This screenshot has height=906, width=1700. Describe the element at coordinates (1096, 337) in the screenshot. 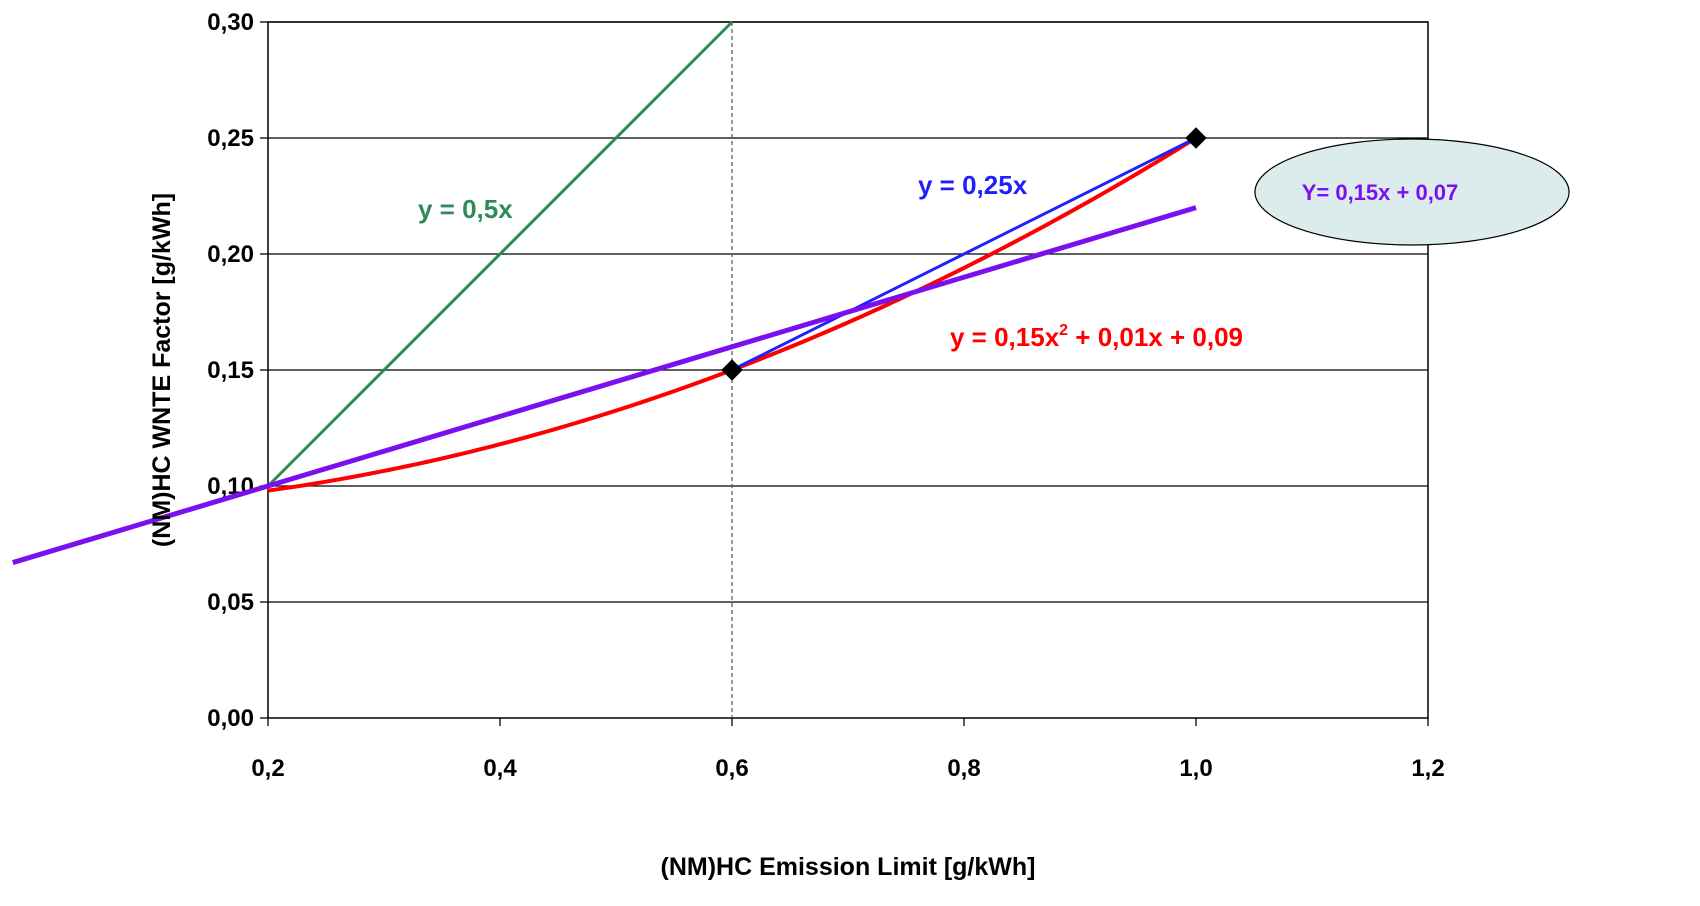

I see `label-red-curve: y = 0,15x2 + 0,01x + 0,09` at that location.